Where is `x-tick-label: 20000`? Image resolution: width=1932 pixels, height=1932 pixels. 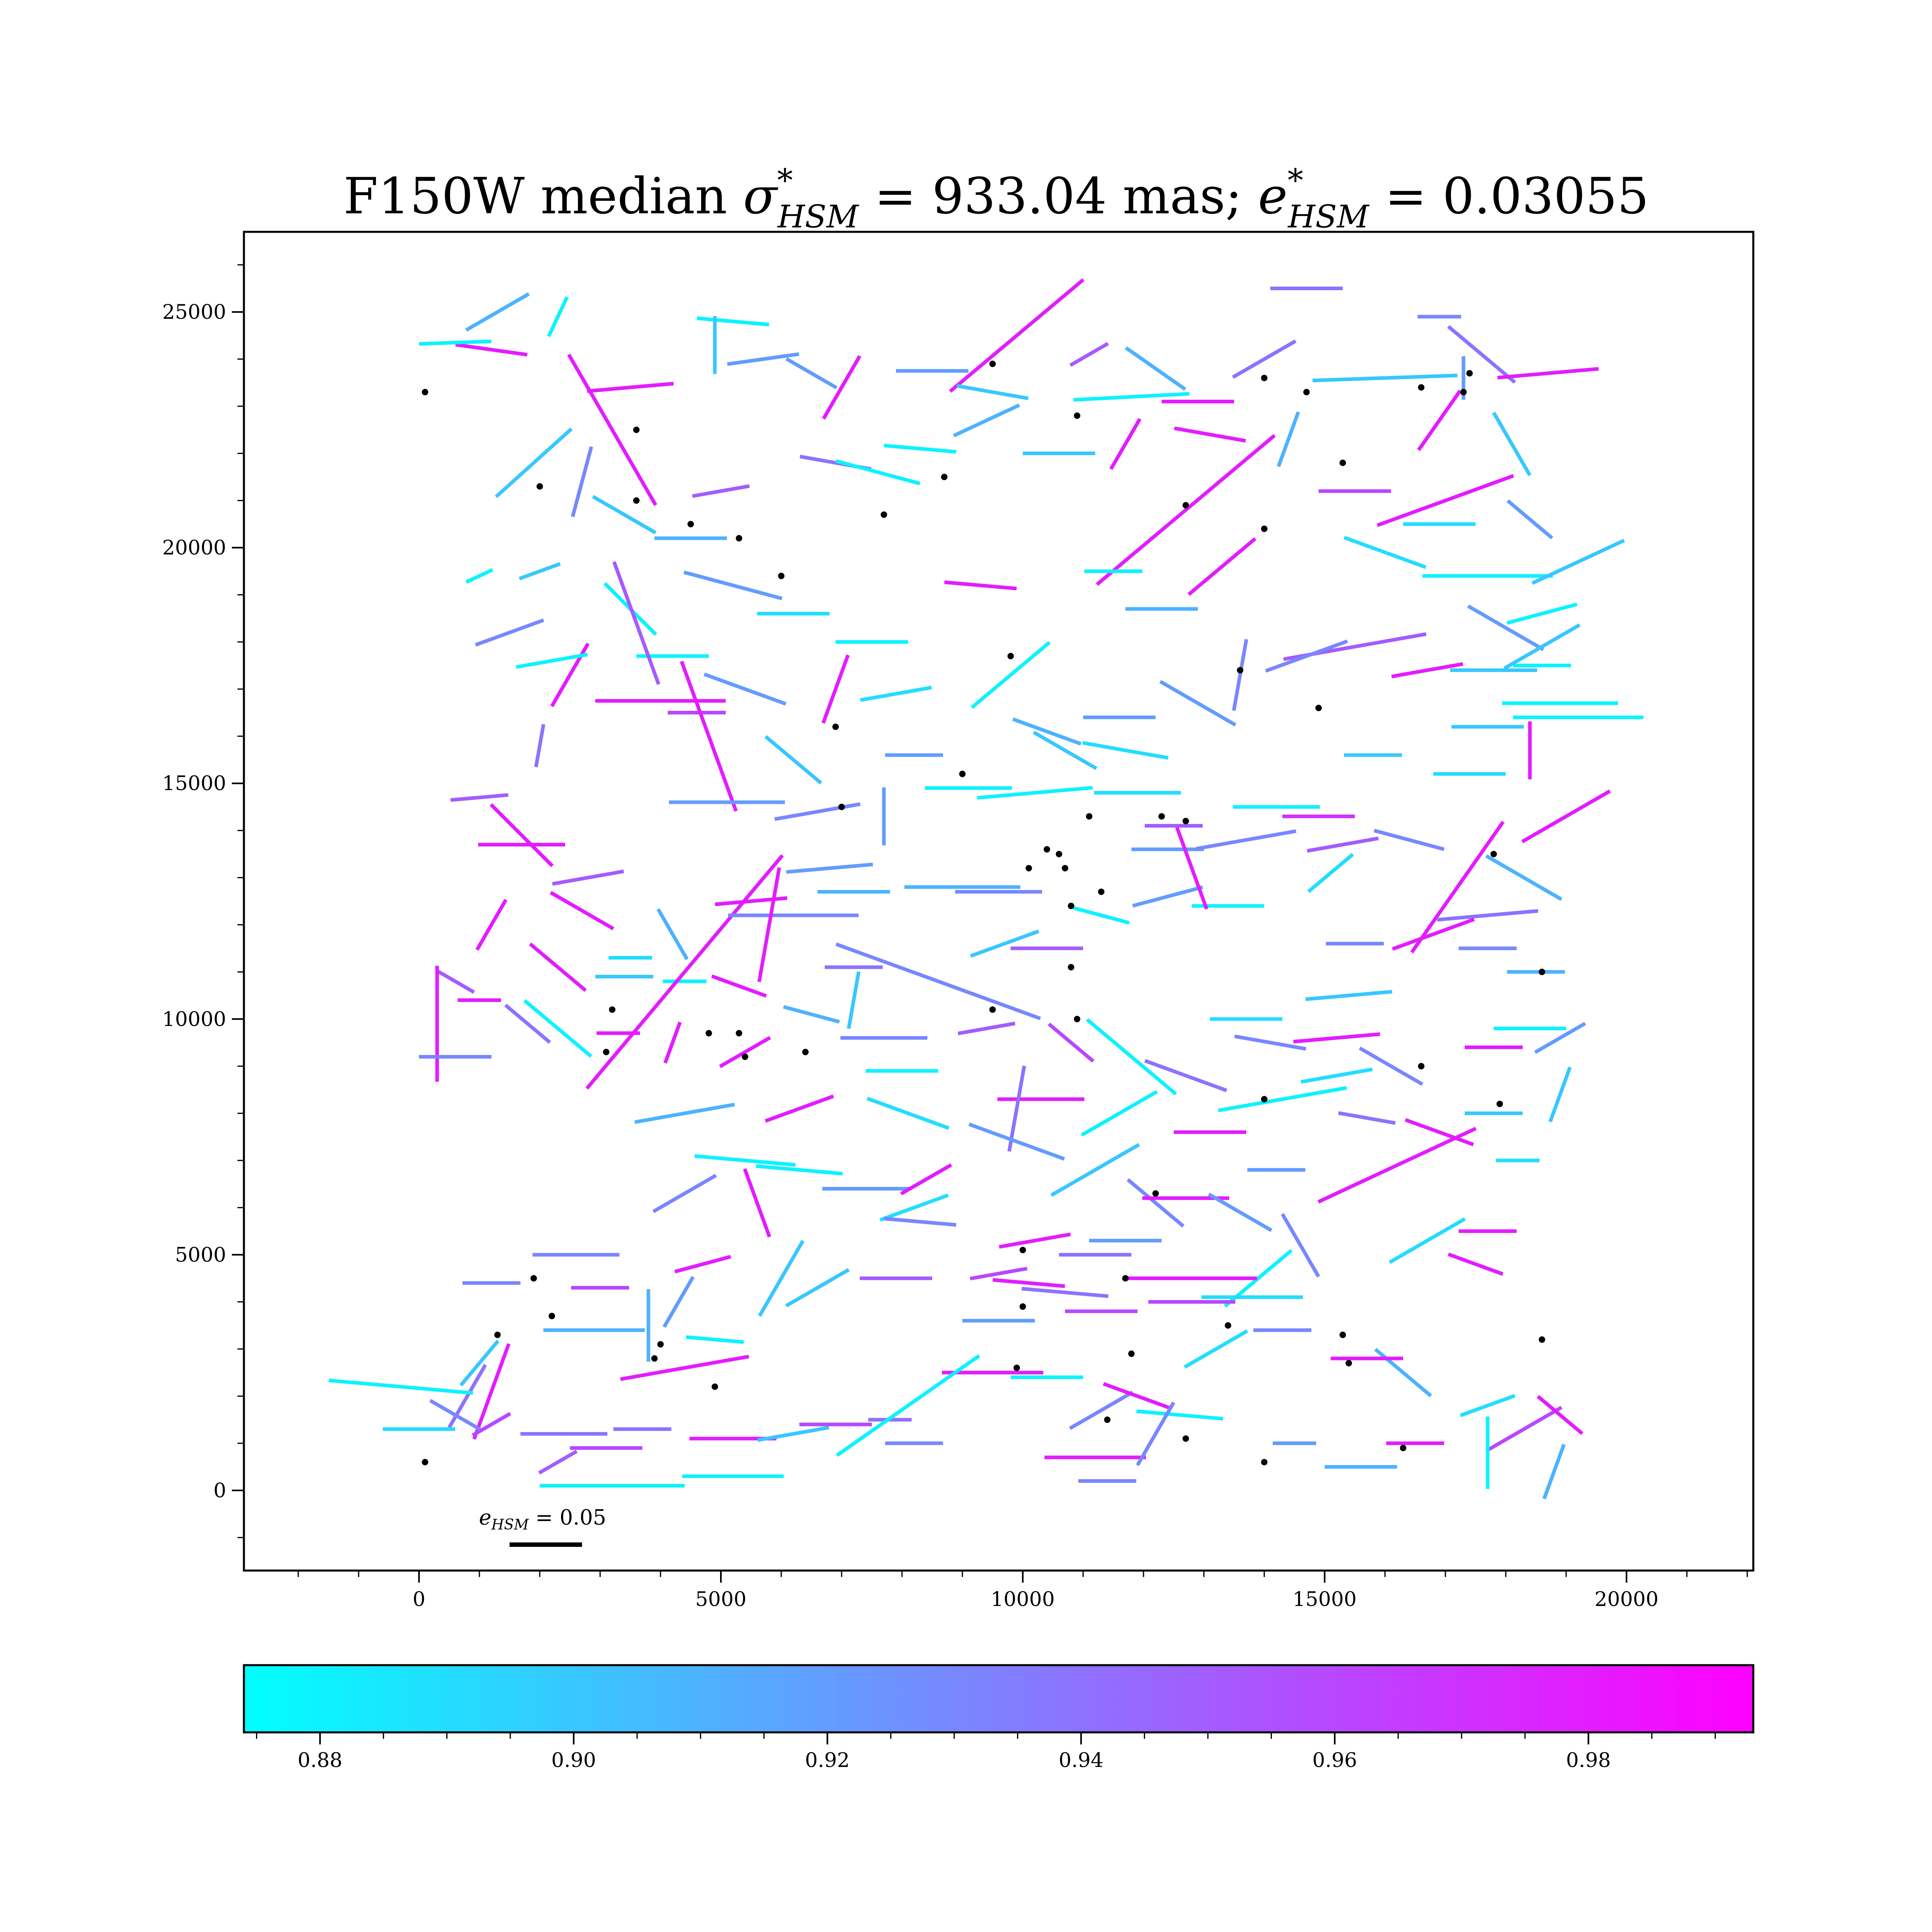 x-tick-label: 20000 is located at coordinates (1626, 1599).